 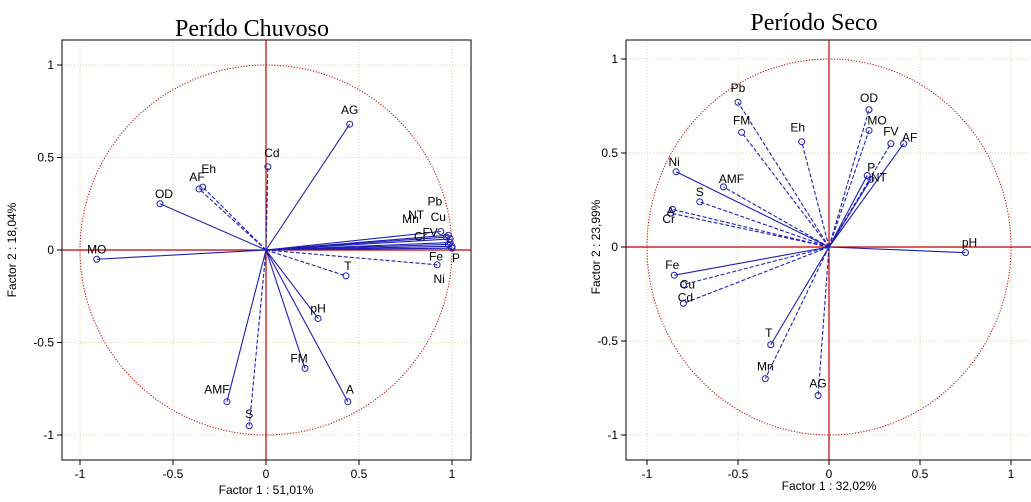 What do you see at coordinates (614, 59) in the screenshot?
I see `y-tick-label: 1` at bounding box center [614, 59].